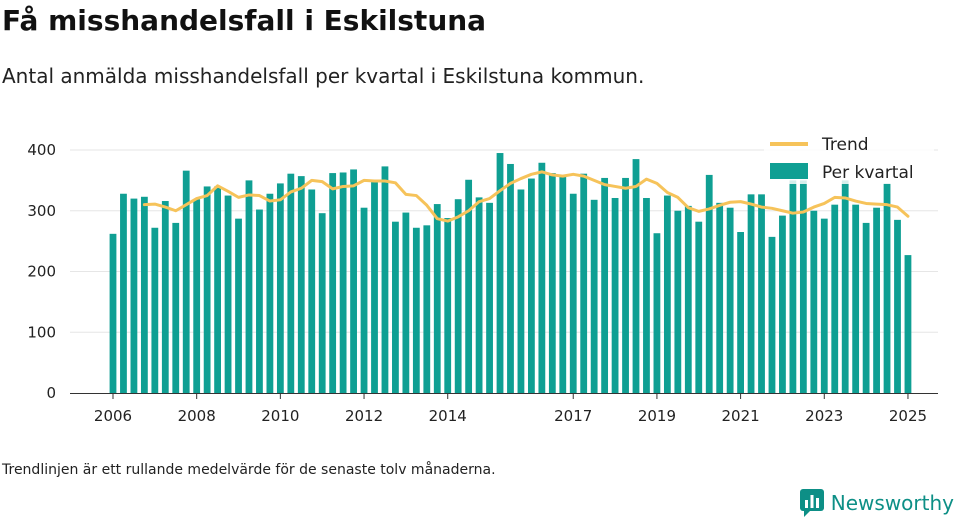 The width and height of the screenshot is (960, 520). What do you see at coordinates (892, 503) in the screenshot?
I see `brand-name: Newsworthy` at bounding box center [892, 503].